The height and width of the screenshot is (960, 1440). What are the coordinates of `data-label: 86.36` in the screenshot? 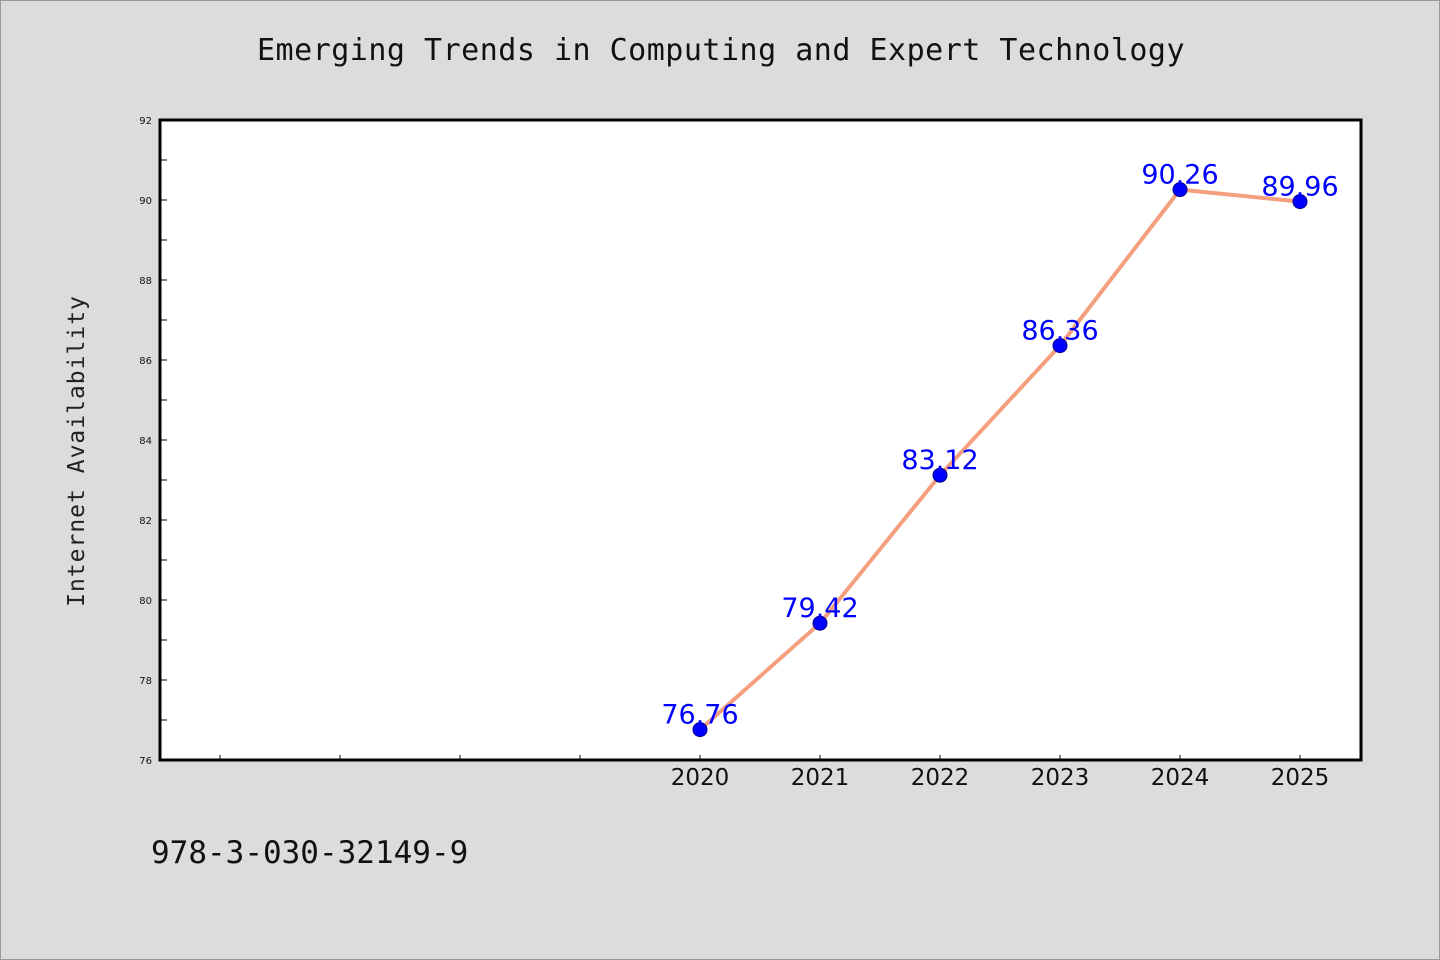 It's located at (1059, 331).